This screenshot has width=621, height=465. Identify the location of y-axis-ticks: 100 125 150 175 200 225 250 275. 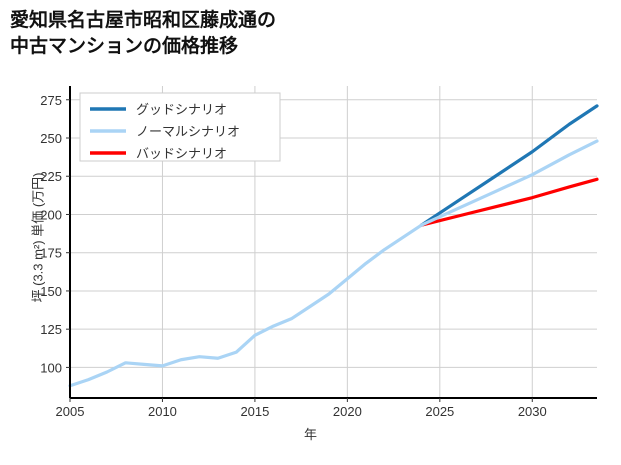
(55, 234).